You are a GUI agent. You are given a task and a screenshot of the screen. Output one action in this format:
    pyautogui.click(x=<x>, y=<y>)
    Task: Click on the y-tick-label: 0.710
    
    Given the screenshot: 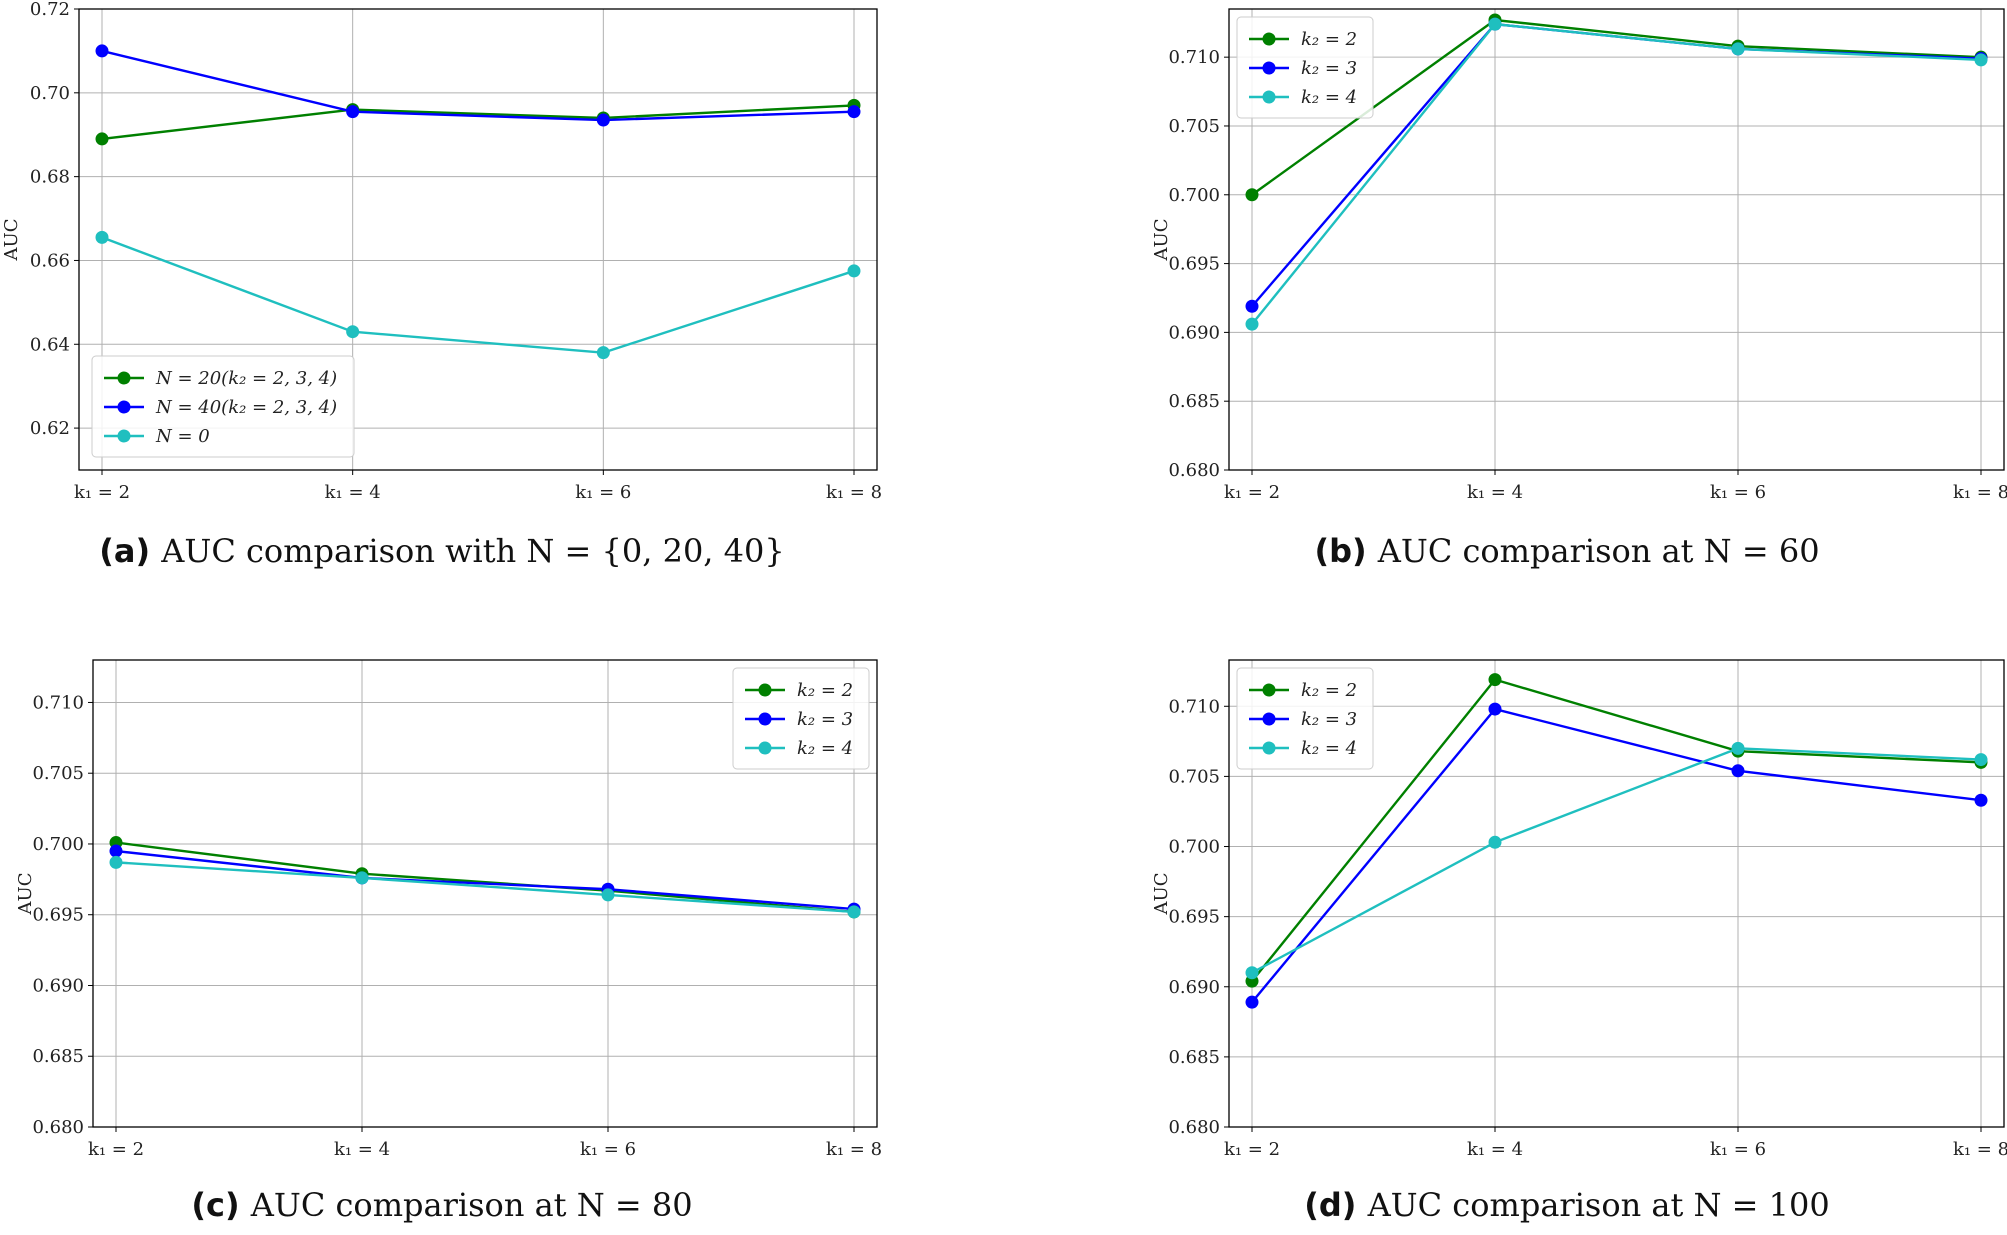 What is the action you would take?
    pyautogui.click(x=1194, y=706)
    